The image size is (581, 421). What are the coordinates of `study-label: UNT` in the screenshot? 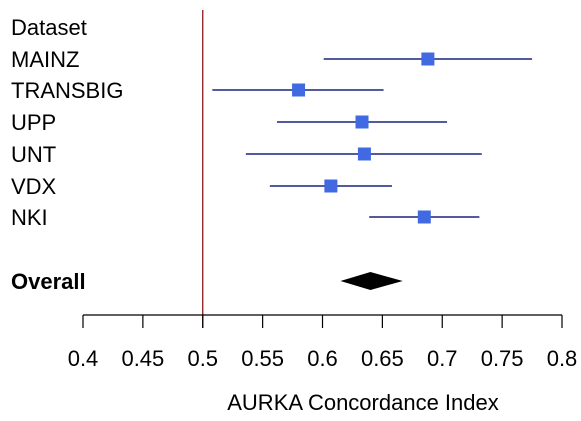 It's located at (33, 154).